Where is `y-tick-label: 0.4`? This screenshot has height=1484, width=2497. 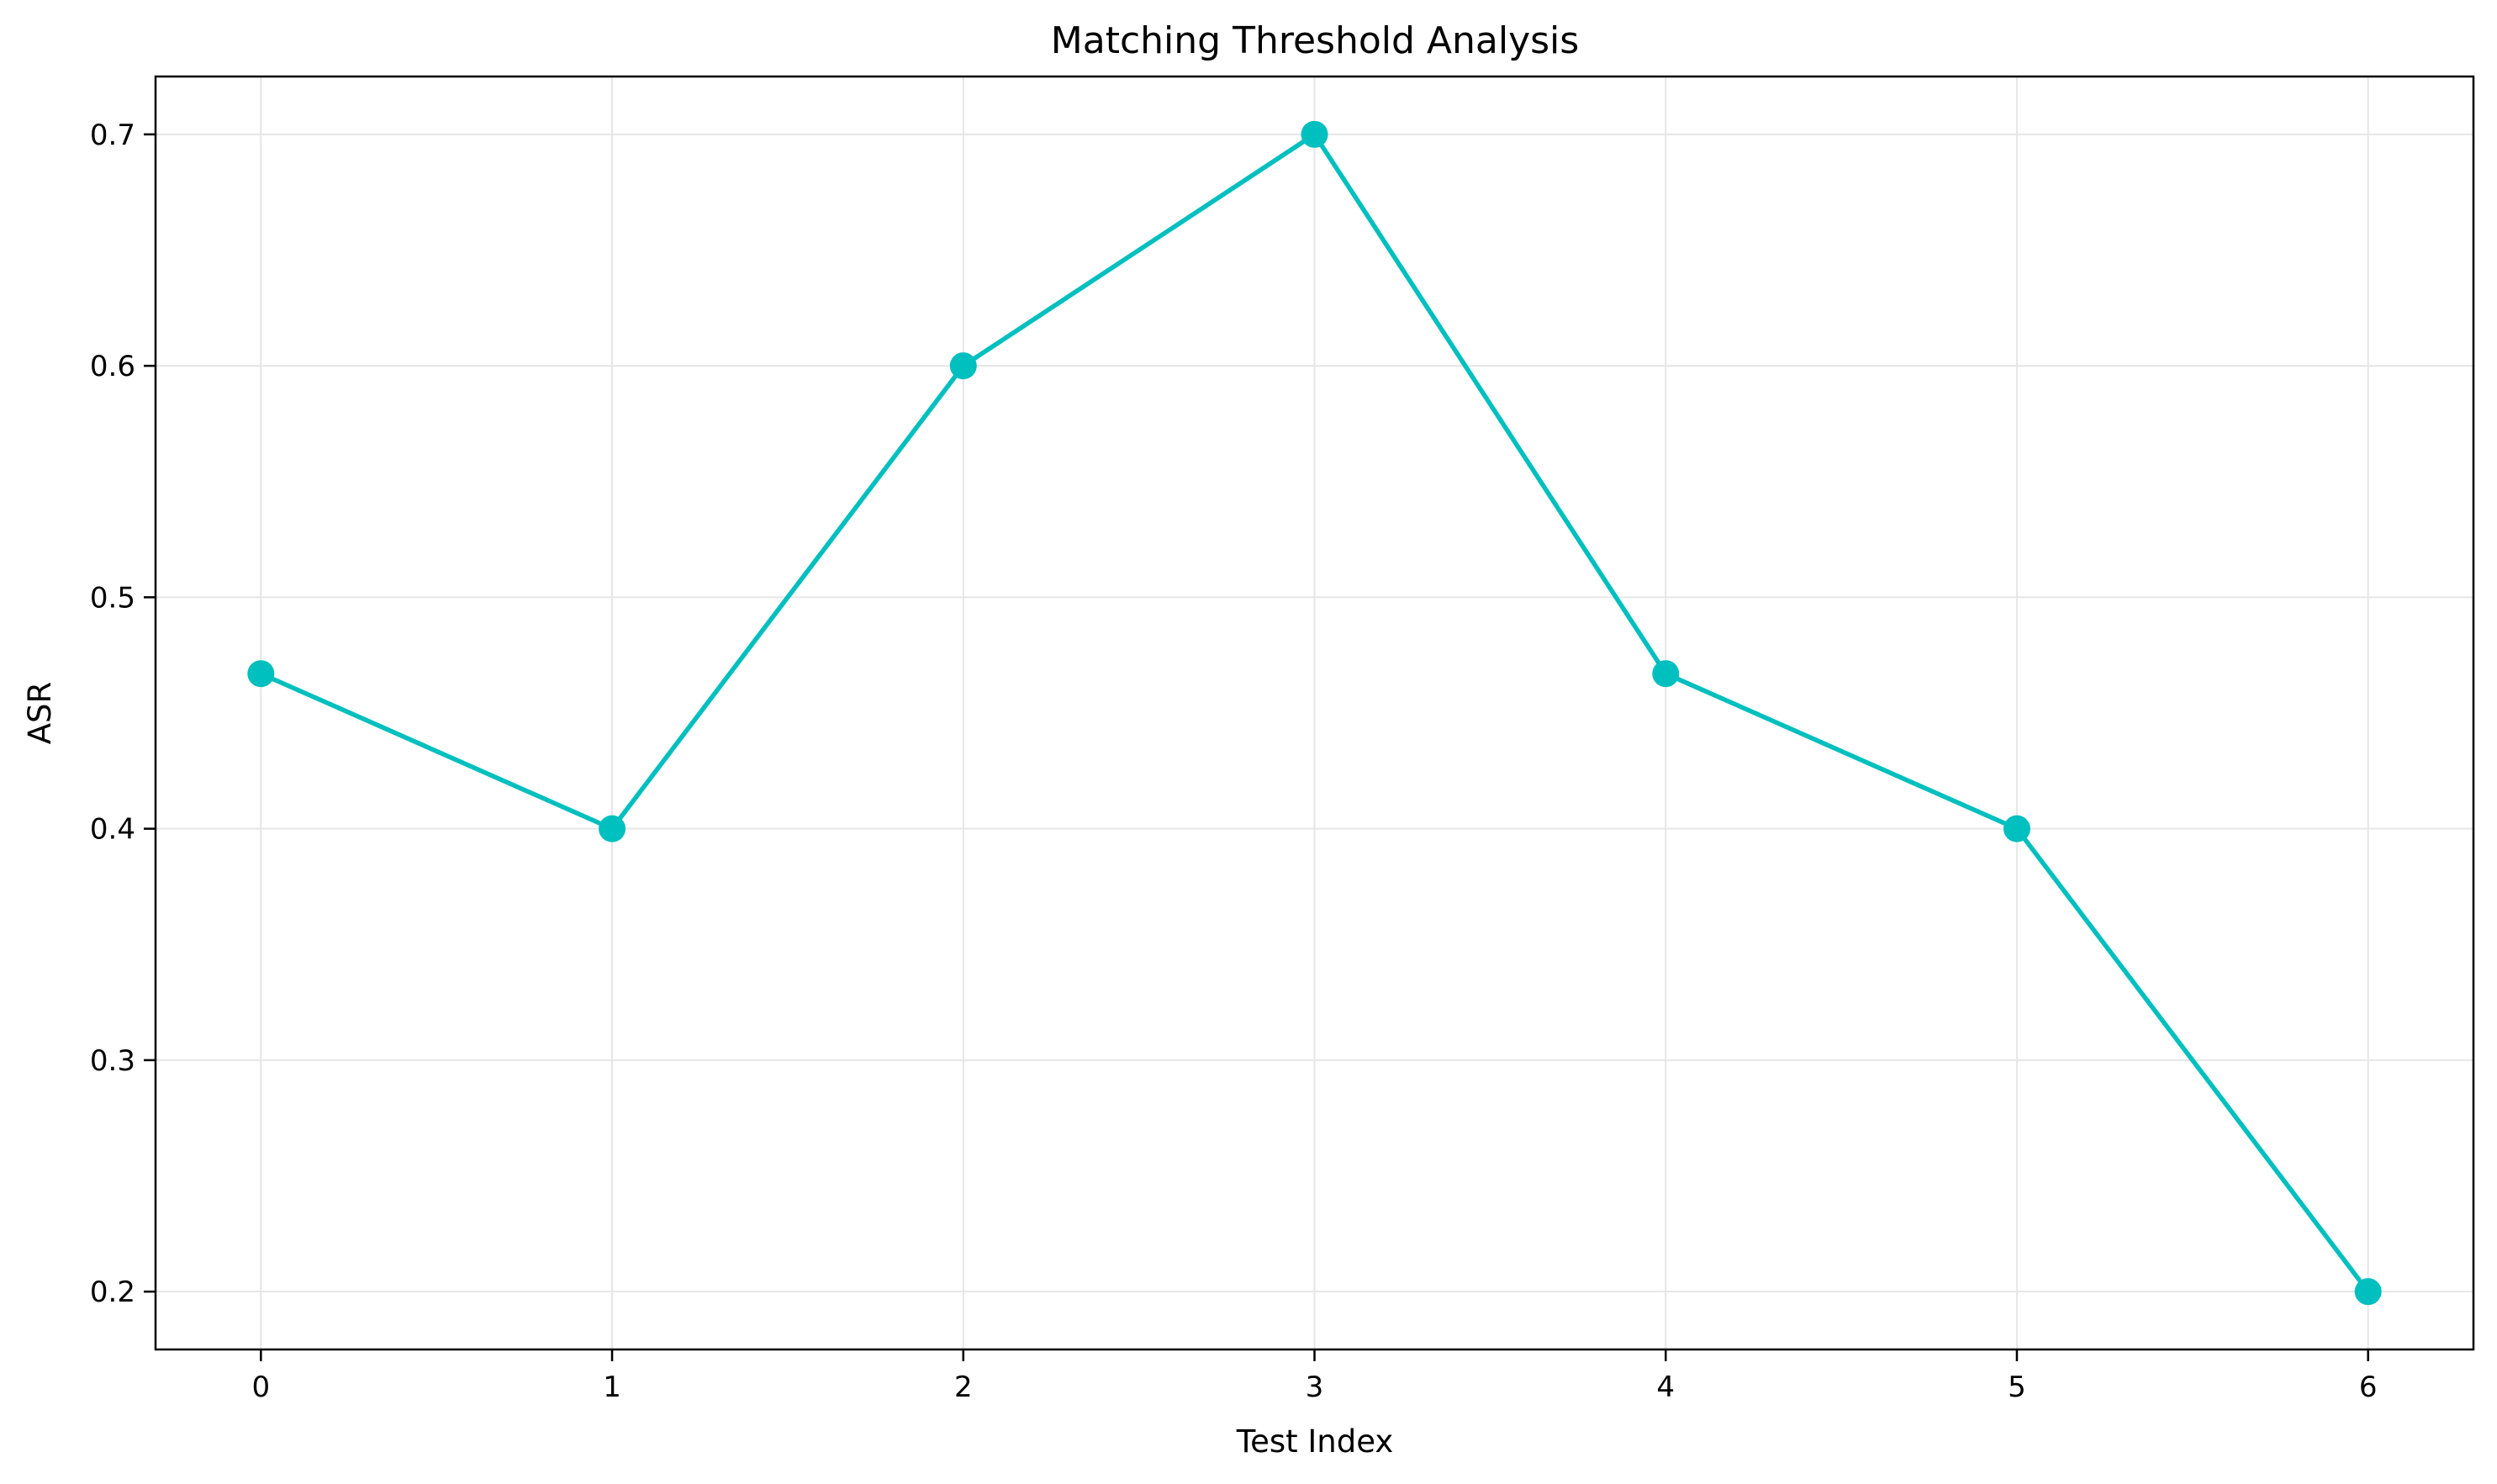
y-tick-label: 0.4 is located at coordinates (112, 830).